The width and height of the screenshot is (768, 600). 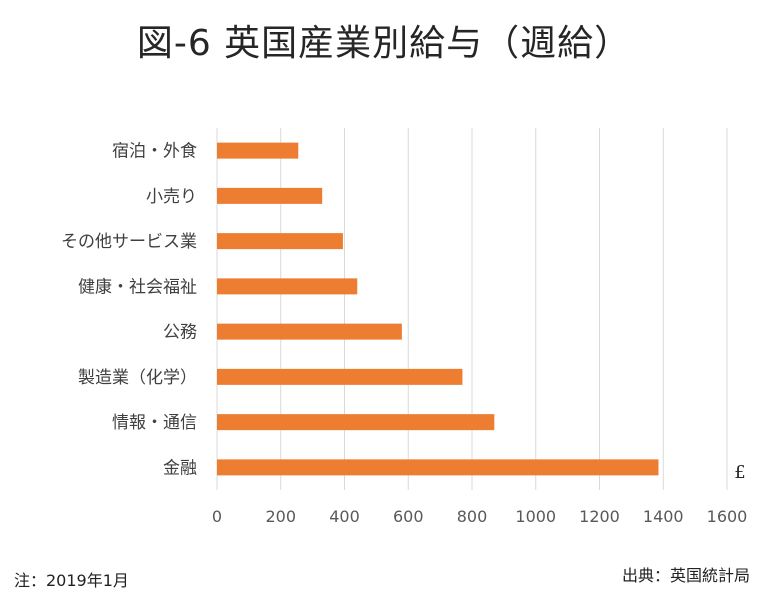 I want to click on x-tick-label: 1200, so click(x=599, y=516).